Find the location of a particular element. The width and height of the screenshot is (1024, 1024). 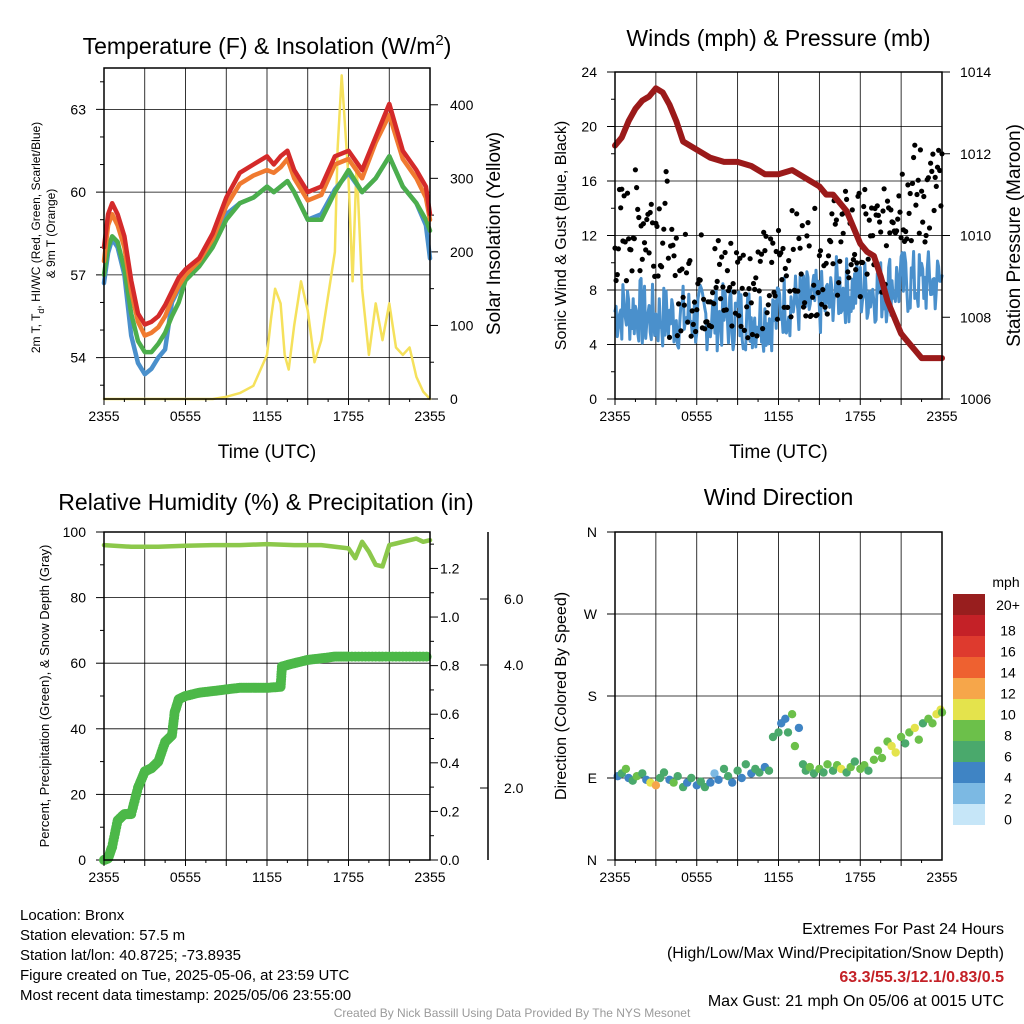

dir-ytick-label: N is located at coordinates (592, 532).